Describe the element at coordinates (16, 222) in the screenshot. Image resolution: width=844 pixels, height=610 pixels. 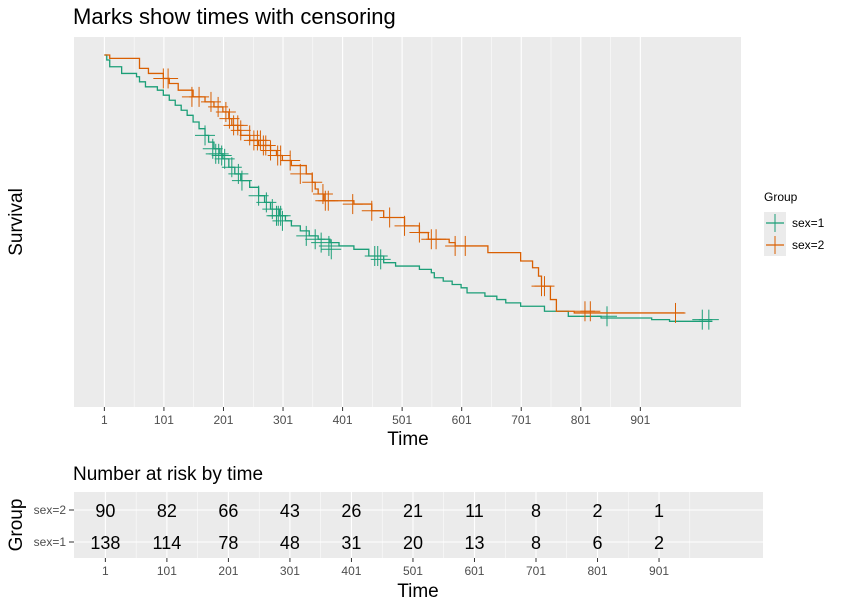
I see `y-axis-title: Survival` at that location.